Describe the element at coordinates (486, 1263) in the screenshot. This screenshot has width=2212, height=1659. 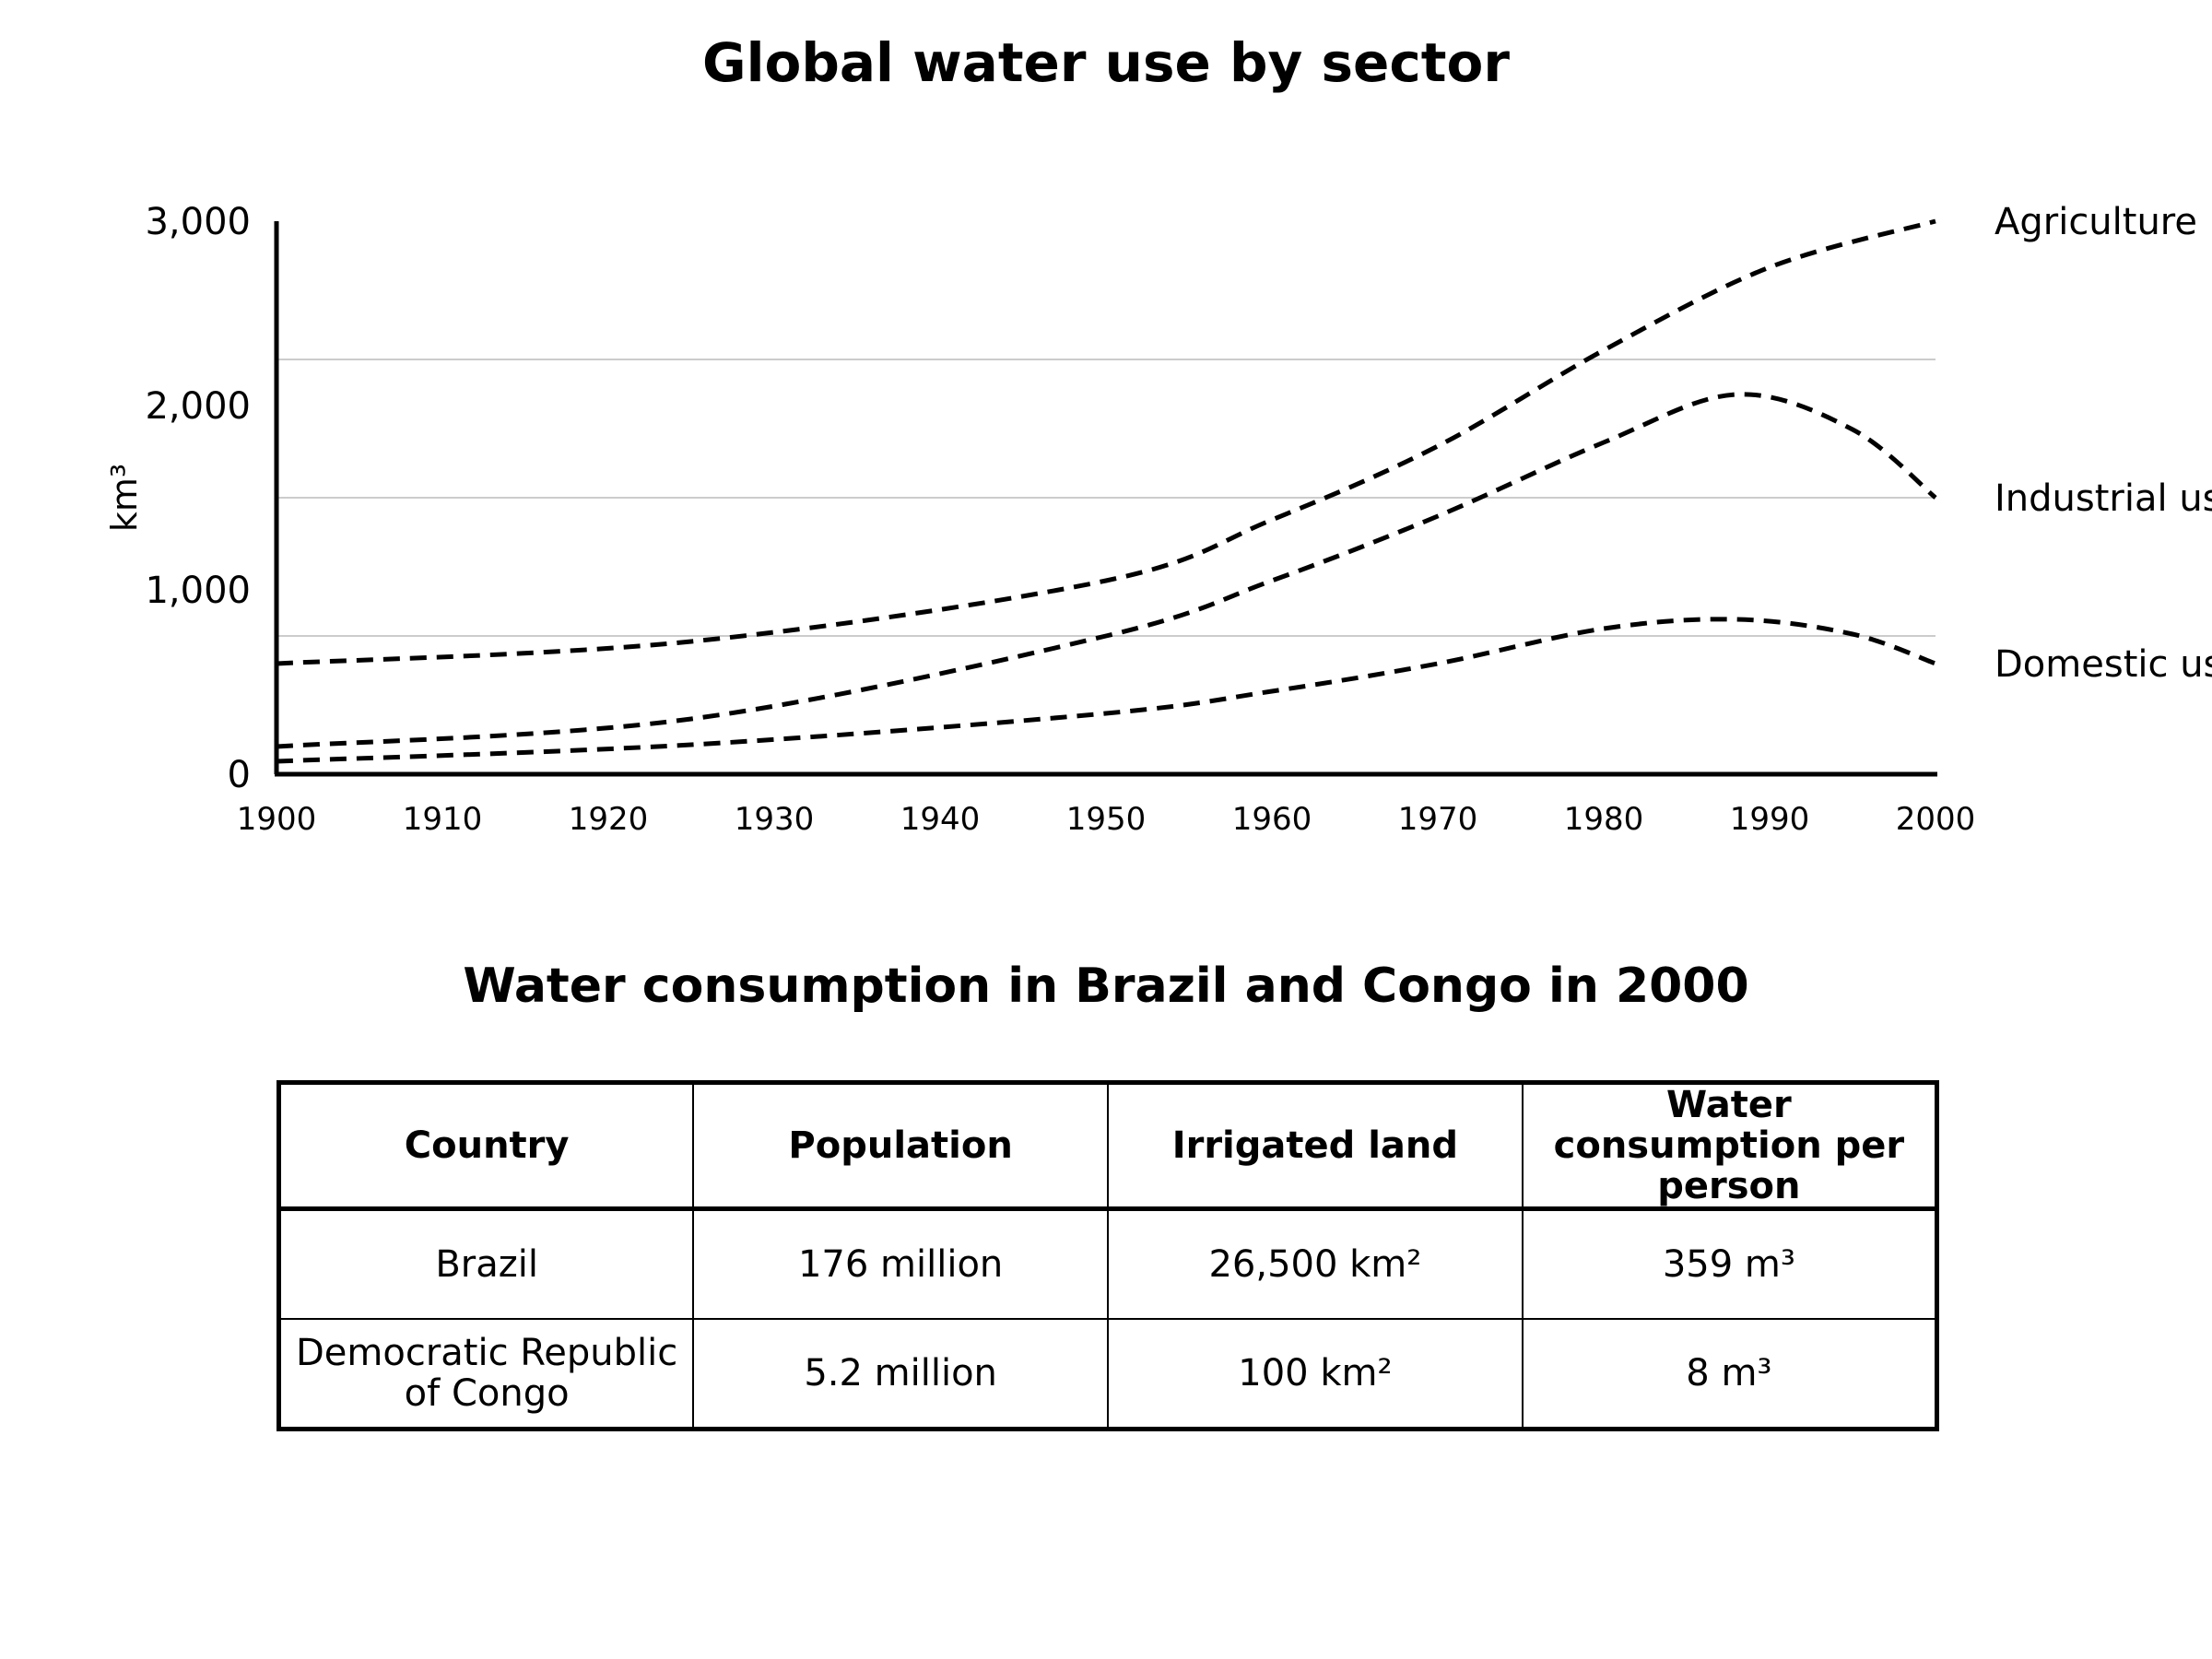
I see `cell-country: Brazil` at that location.